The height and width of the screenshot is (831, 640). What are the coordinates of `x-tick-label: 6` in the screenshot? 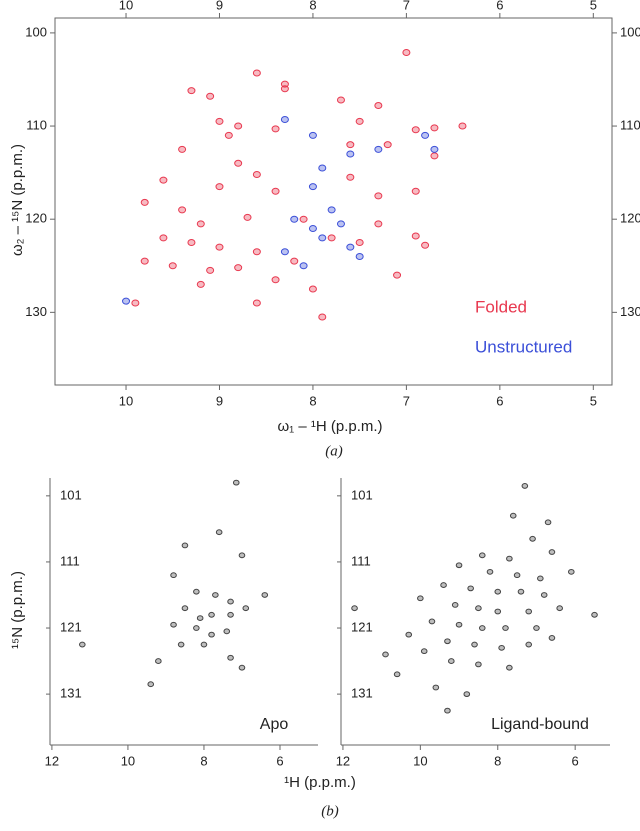 It's located at (499, 6).